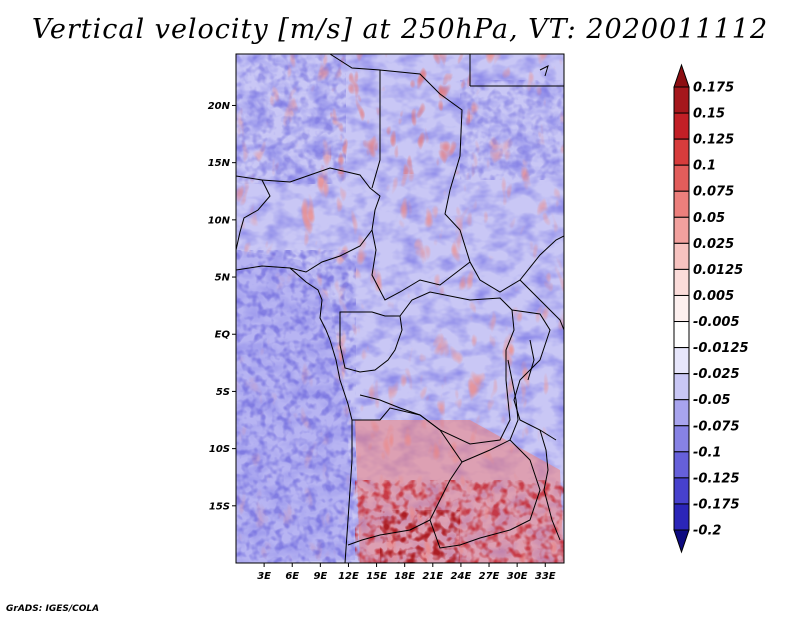 This screenshot has width=800, height=618. I want to click on lat-tick-label: 15N, so click(219, 163).